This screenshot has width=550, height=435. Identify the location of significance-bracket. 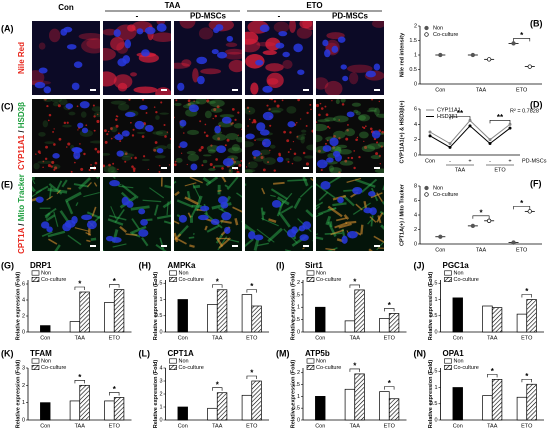
(500, 122).